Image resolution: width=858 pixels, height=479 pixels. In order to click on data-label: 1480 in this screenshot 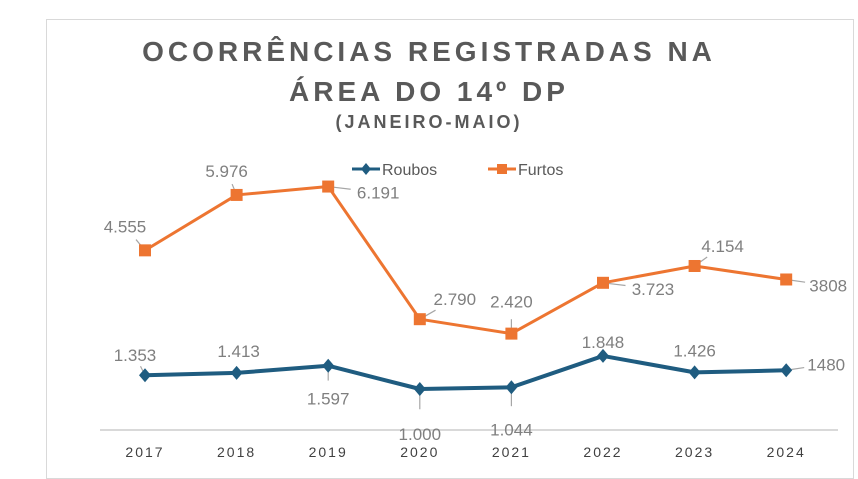, I will do `click(826, 364)`.